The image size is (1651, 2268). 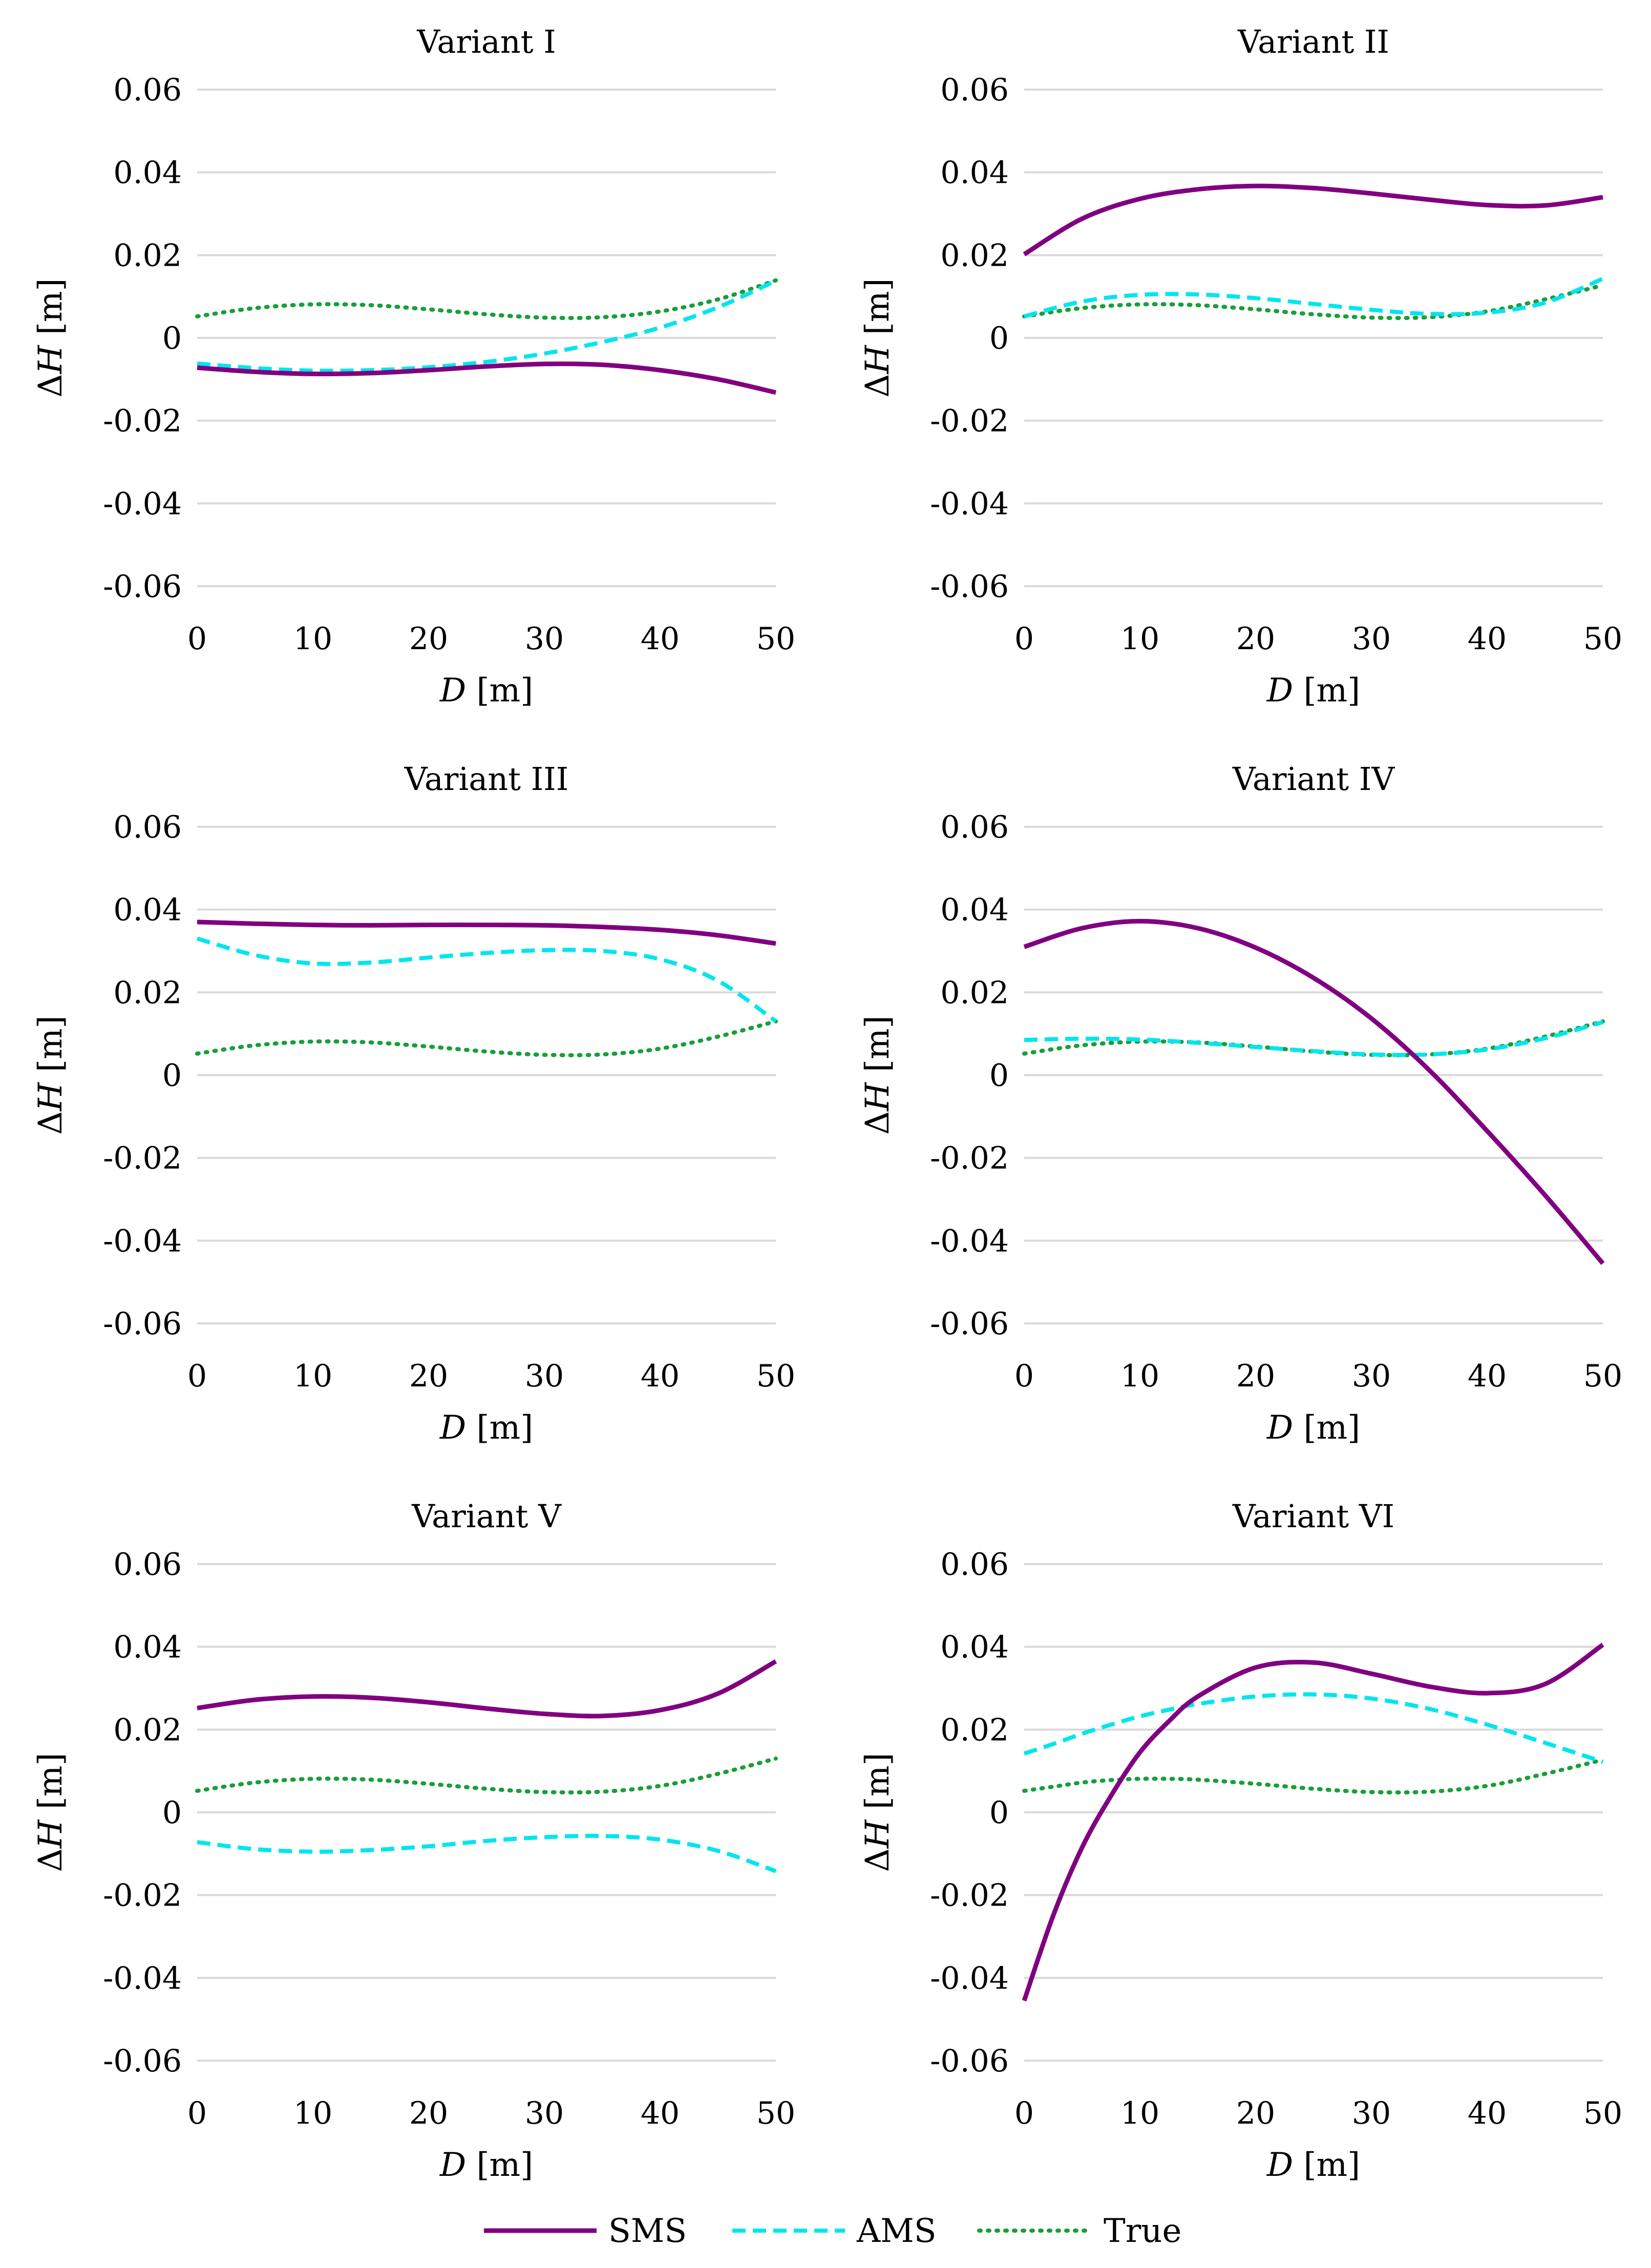 I want to click on chart-title: Variant II, so click(x=1313, y=41).